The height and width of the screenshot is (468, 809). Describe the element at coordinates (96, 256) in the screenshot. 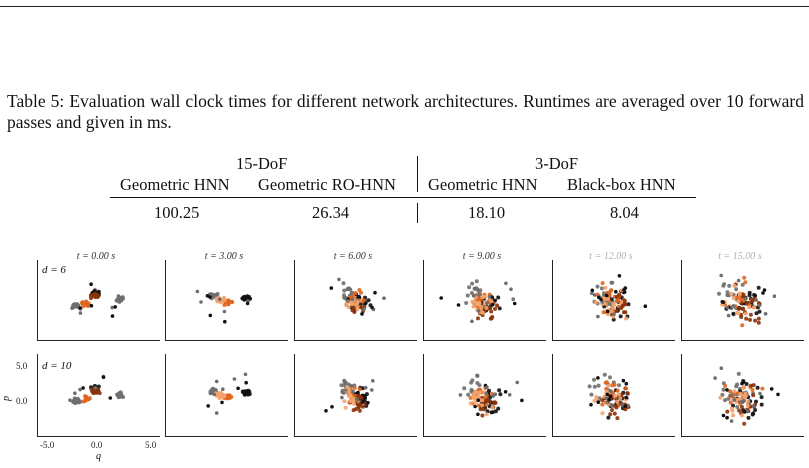

I see `time-title: t = 0.00 s` at that location.